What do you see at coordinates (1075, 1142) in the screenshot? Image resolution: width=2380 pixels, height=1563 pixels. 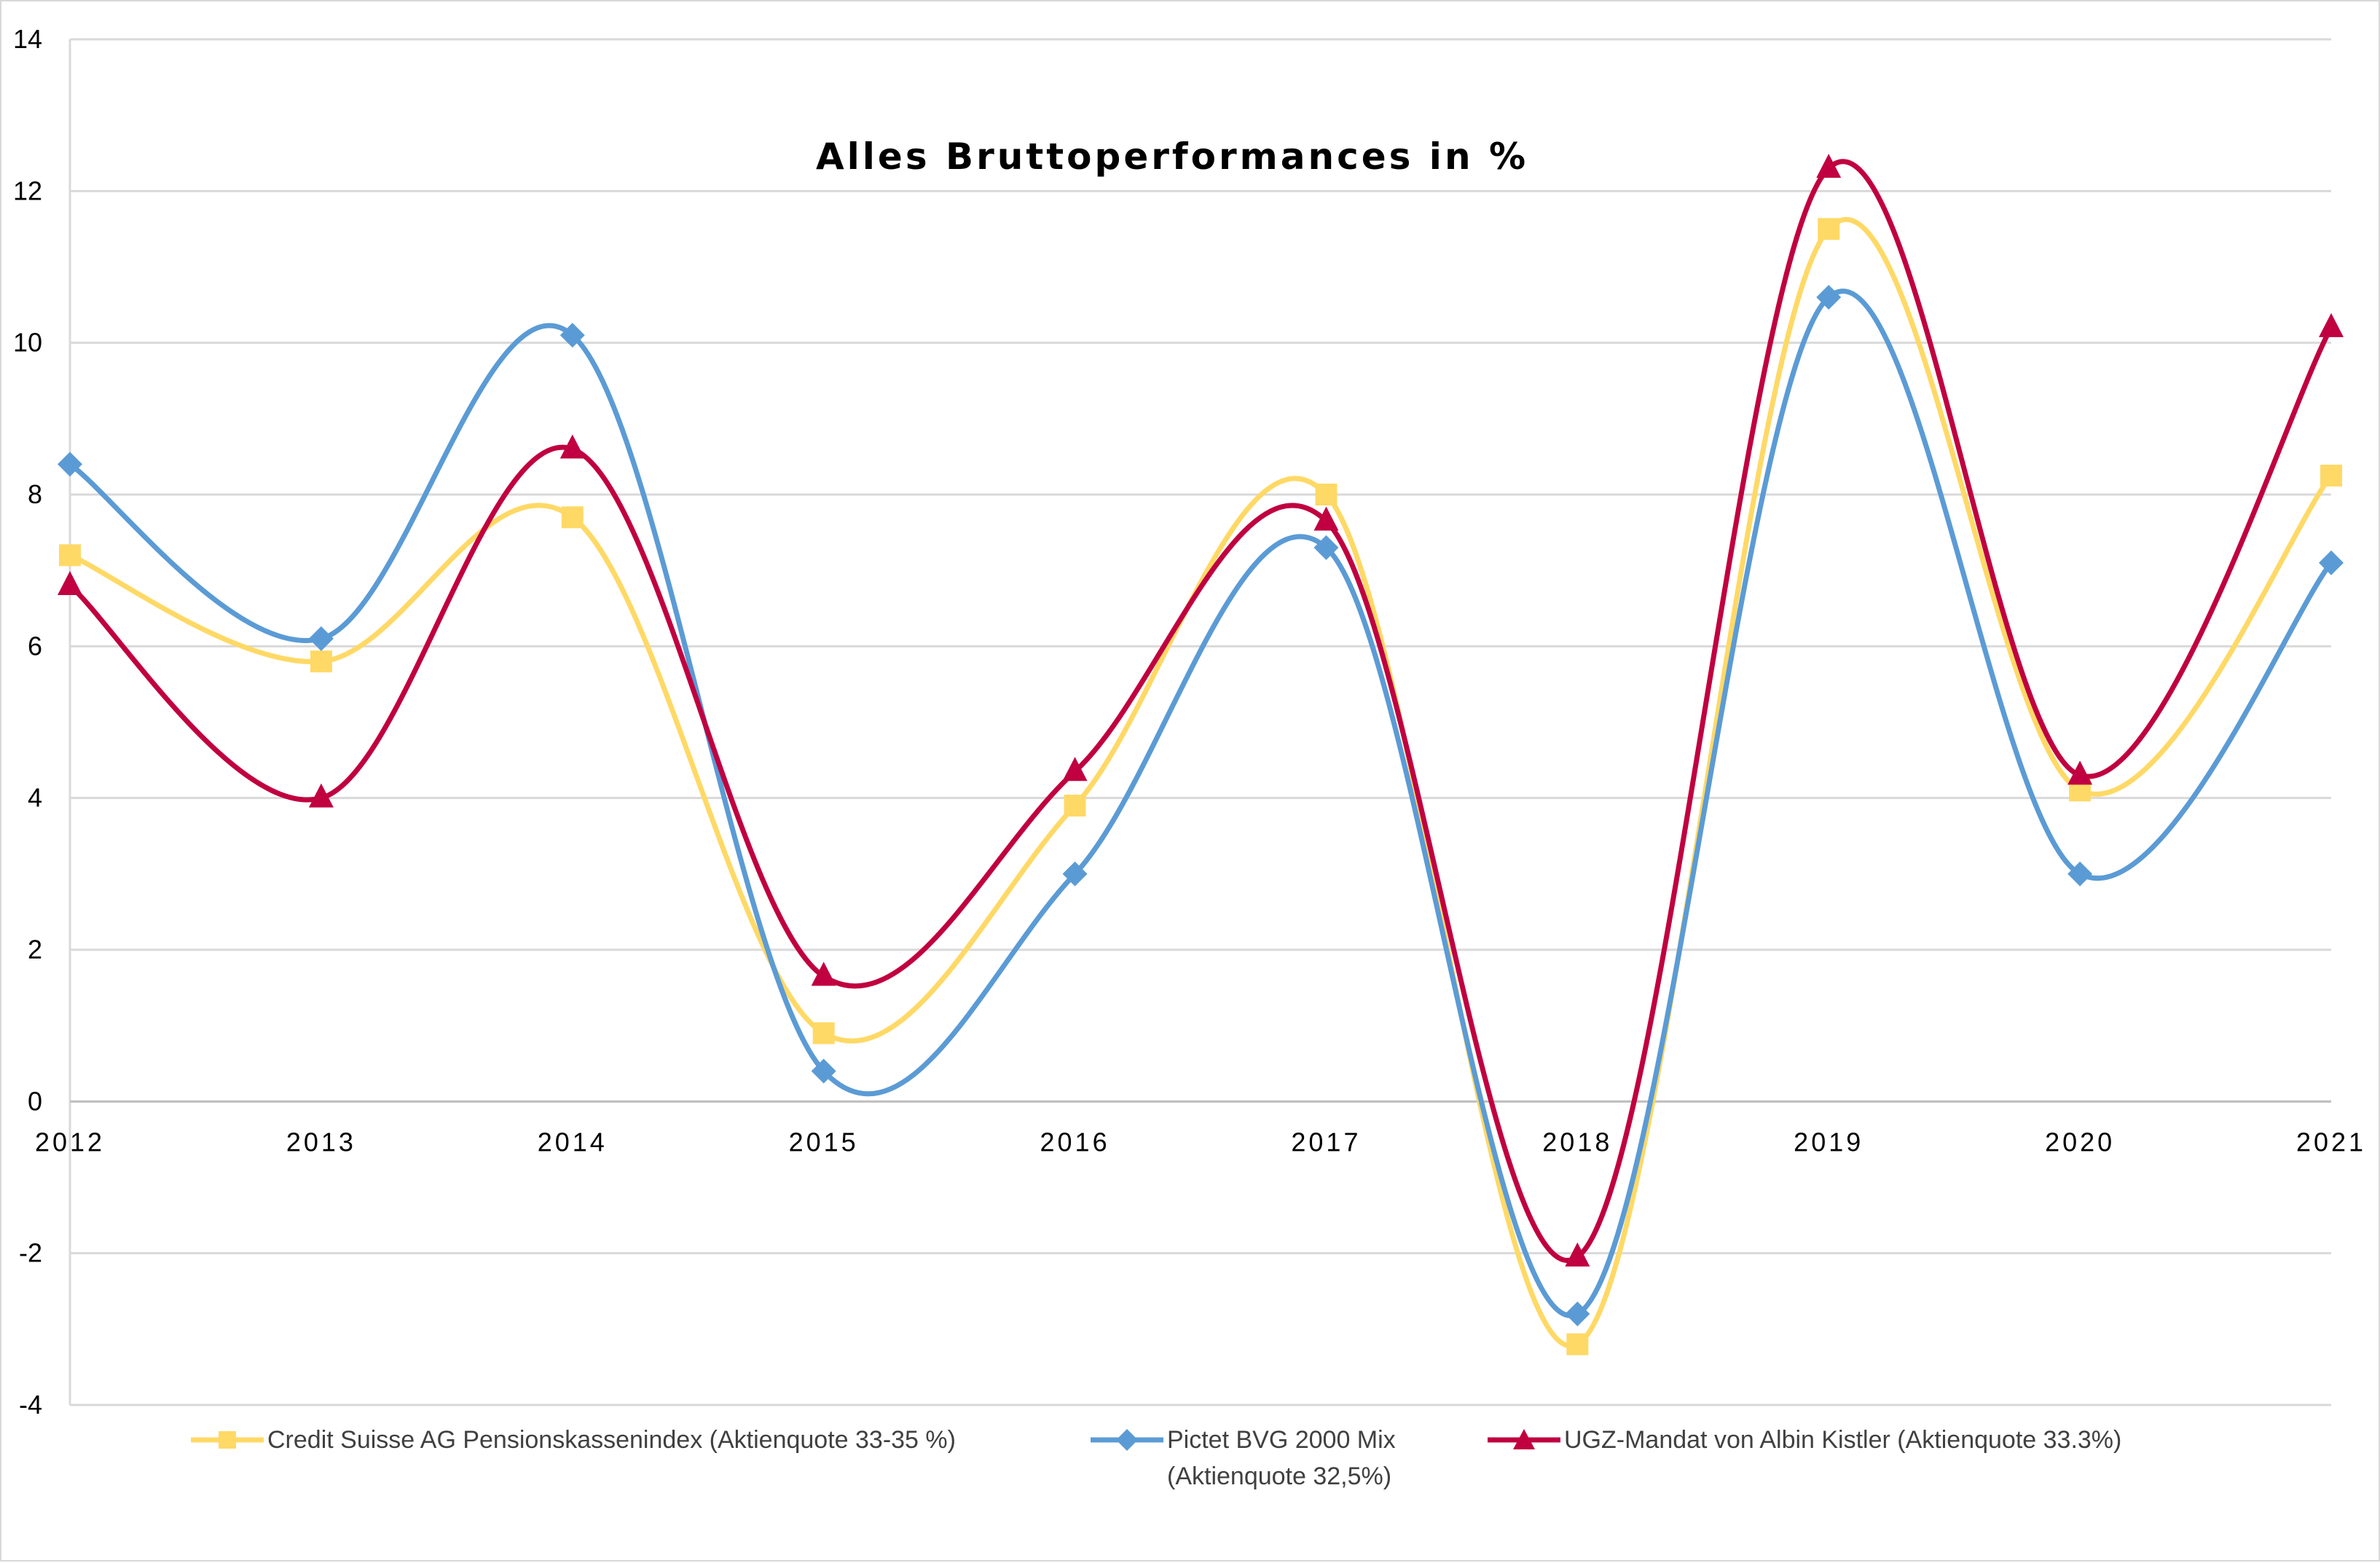 I see `x-tick-label: 2016` at bounding box center [1075, 1142].